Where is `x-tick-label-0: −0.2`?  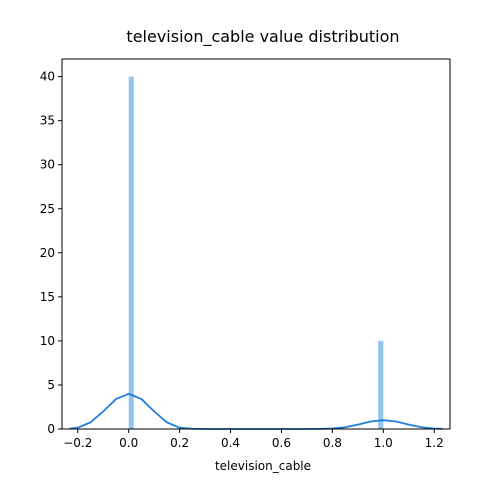
x-tick-label-0: −0.2 is located at coordinates (77, 443).